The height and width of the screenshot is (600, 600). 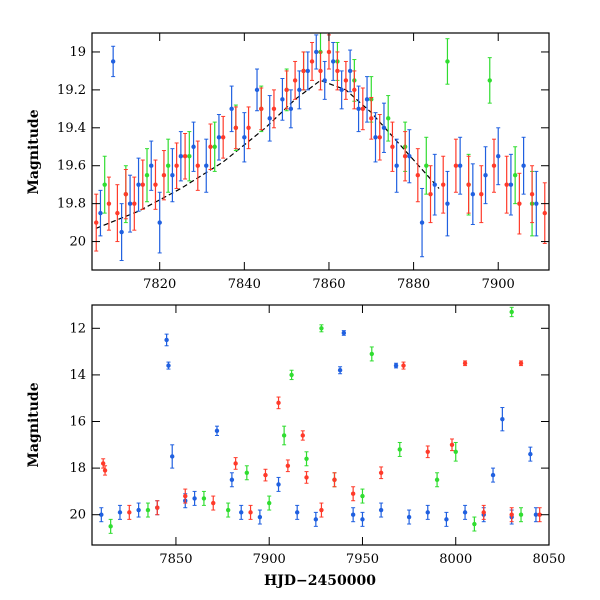 What do you see at coordinates (77, 375) in the screenshot?
I see `bottom-y-tick-label: 14` at bounding box center [77, 375].